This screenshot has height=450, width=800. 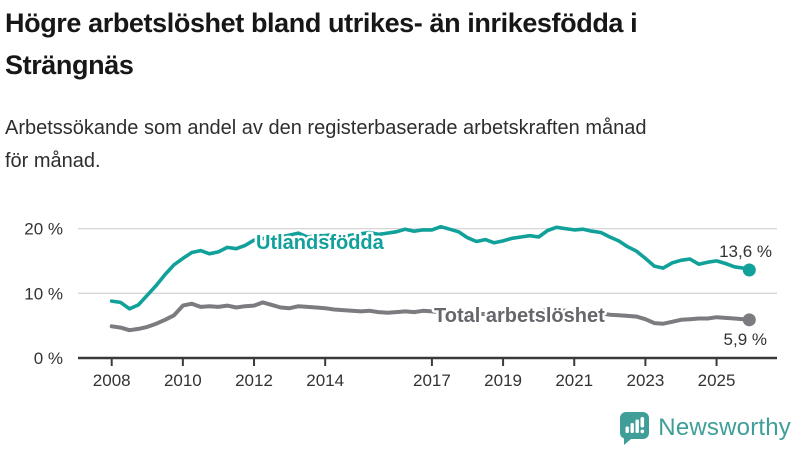 I want to click on series-label-2: Total arbetslöshet, so click(x=519, y=316).